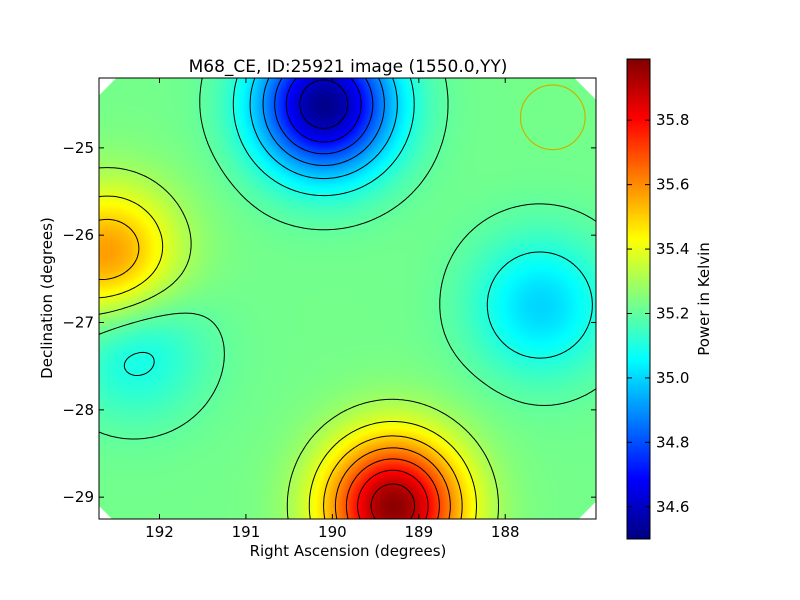 This screenshot has height=600, width=800. I want to click on y-axis-label: Declination (degrees), so click(47, 298).